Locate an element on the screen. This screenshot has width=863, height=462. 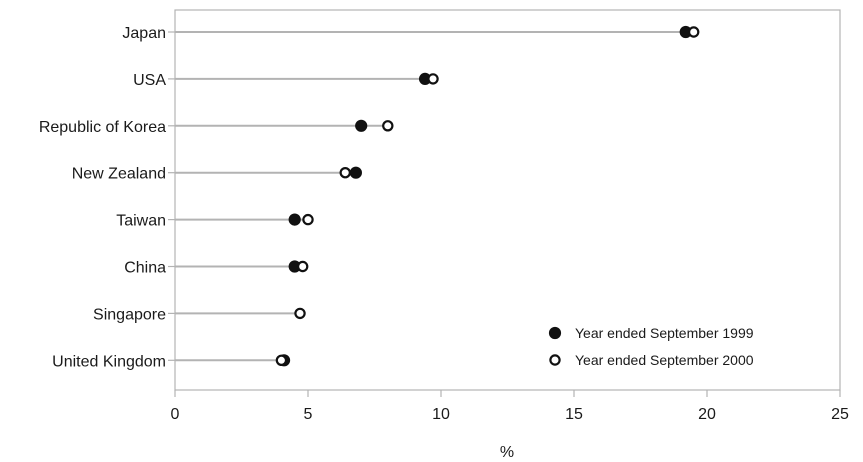
x-tick-label: 5 is located at coordinates (308, 414).